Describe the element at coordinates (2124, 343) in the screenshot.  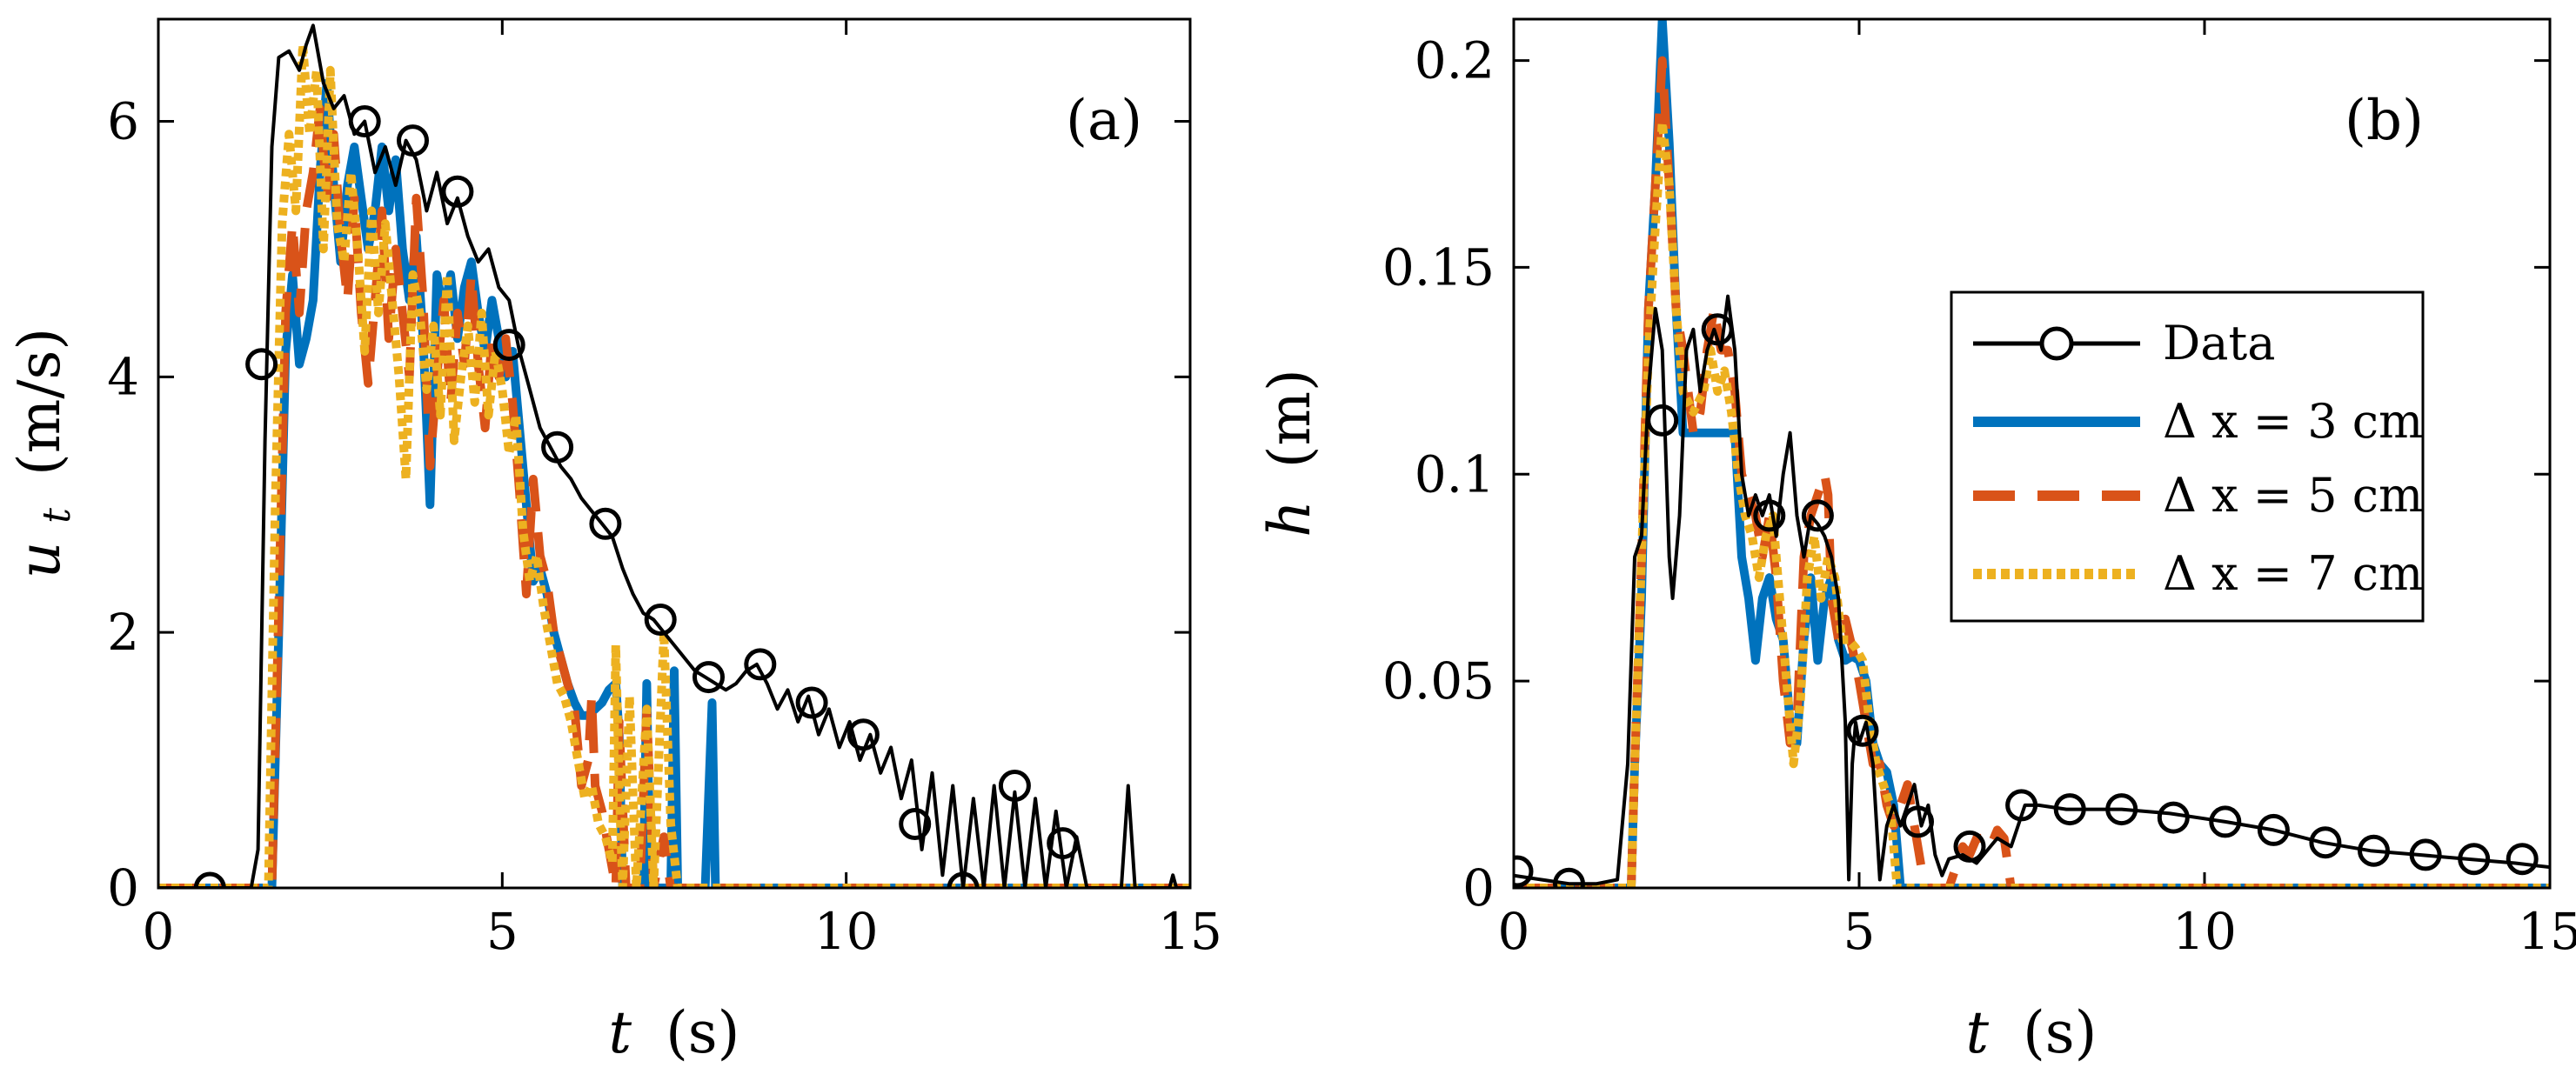
I see `legend-item-data: Data` at that location.